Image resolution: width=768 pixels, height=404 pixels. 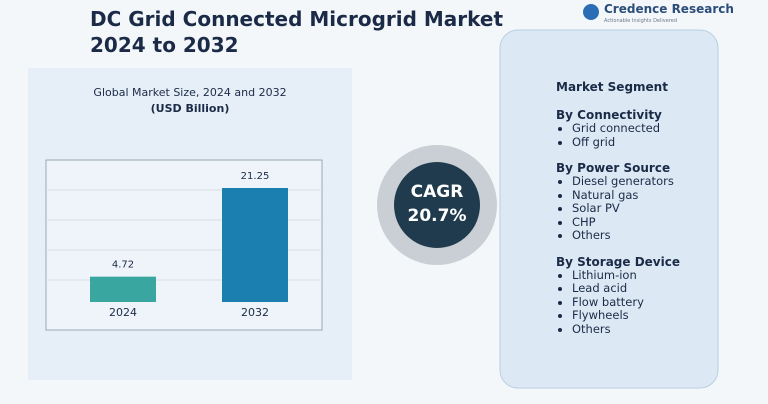 I want to click on segment-group: By Connectivity, so click(x=609, y=115).